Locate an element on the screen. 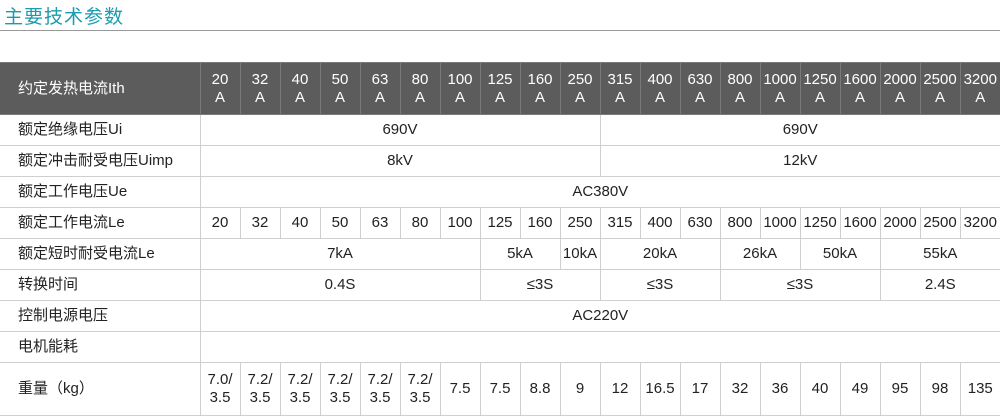 This screenshot has height=420, width=1000. cell: 17 is located at coordinates (700, 389).